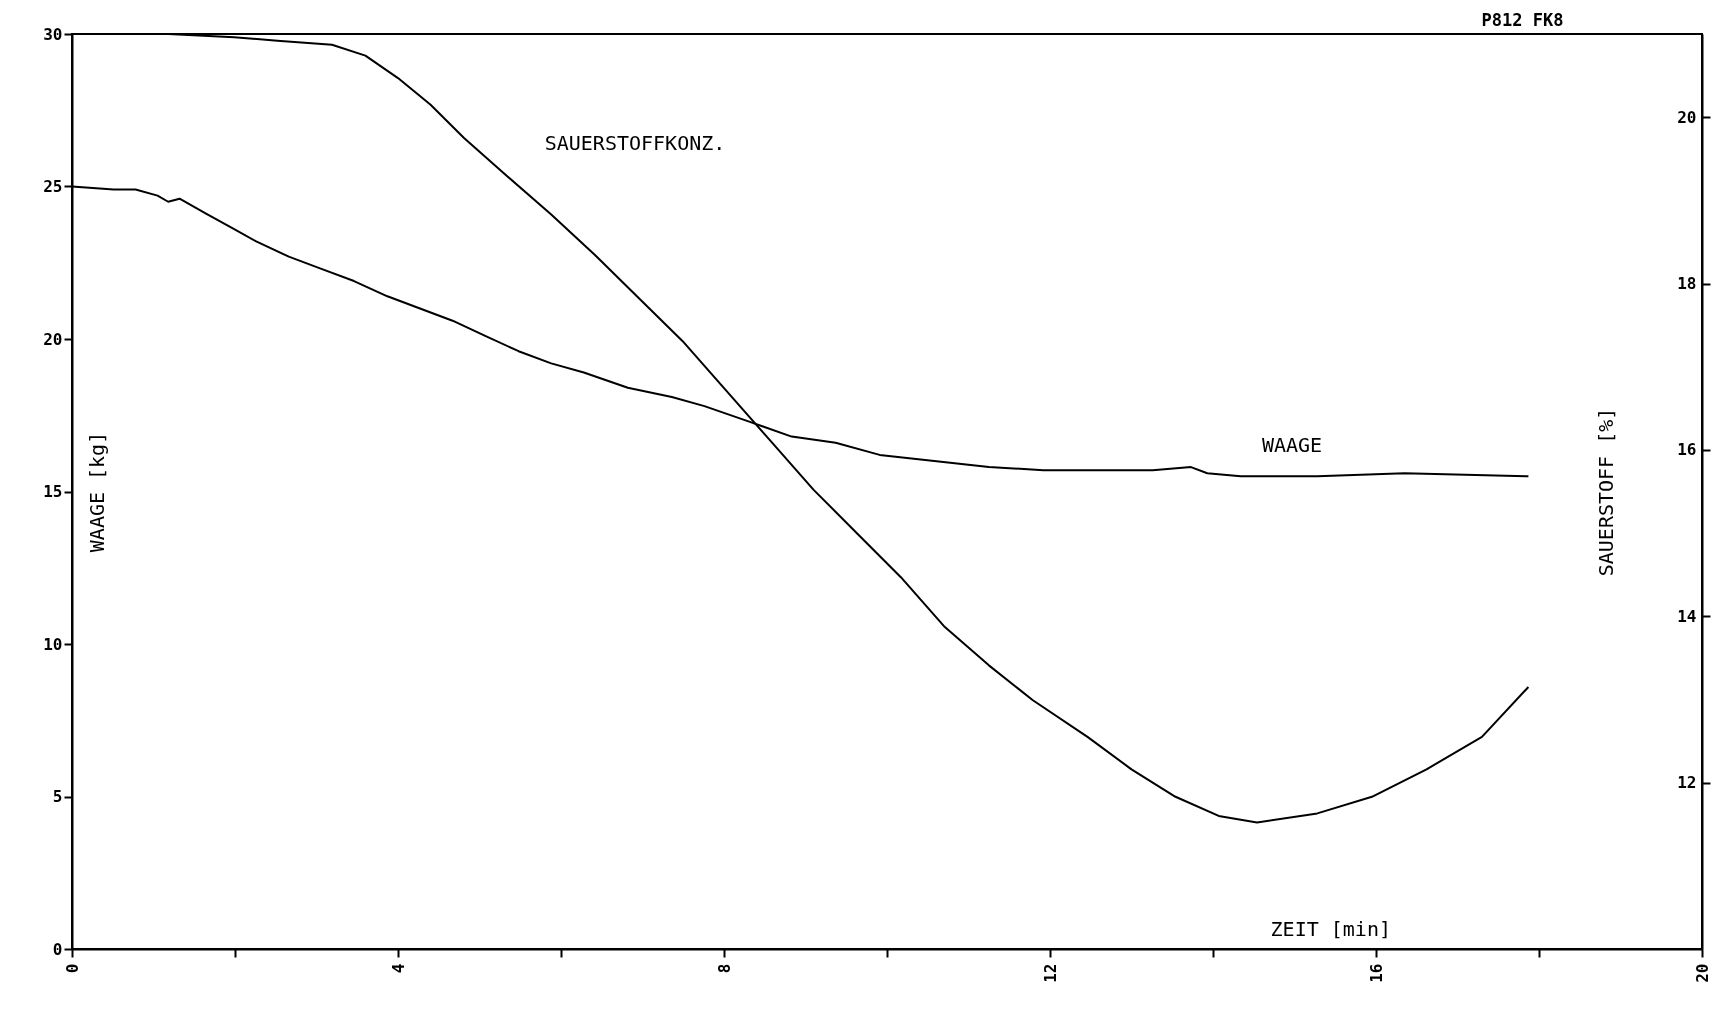 Image resolution: width=1731 pixels, height=1021 pixels. I want to click on y-tick-label: 15, so click(53, 491).